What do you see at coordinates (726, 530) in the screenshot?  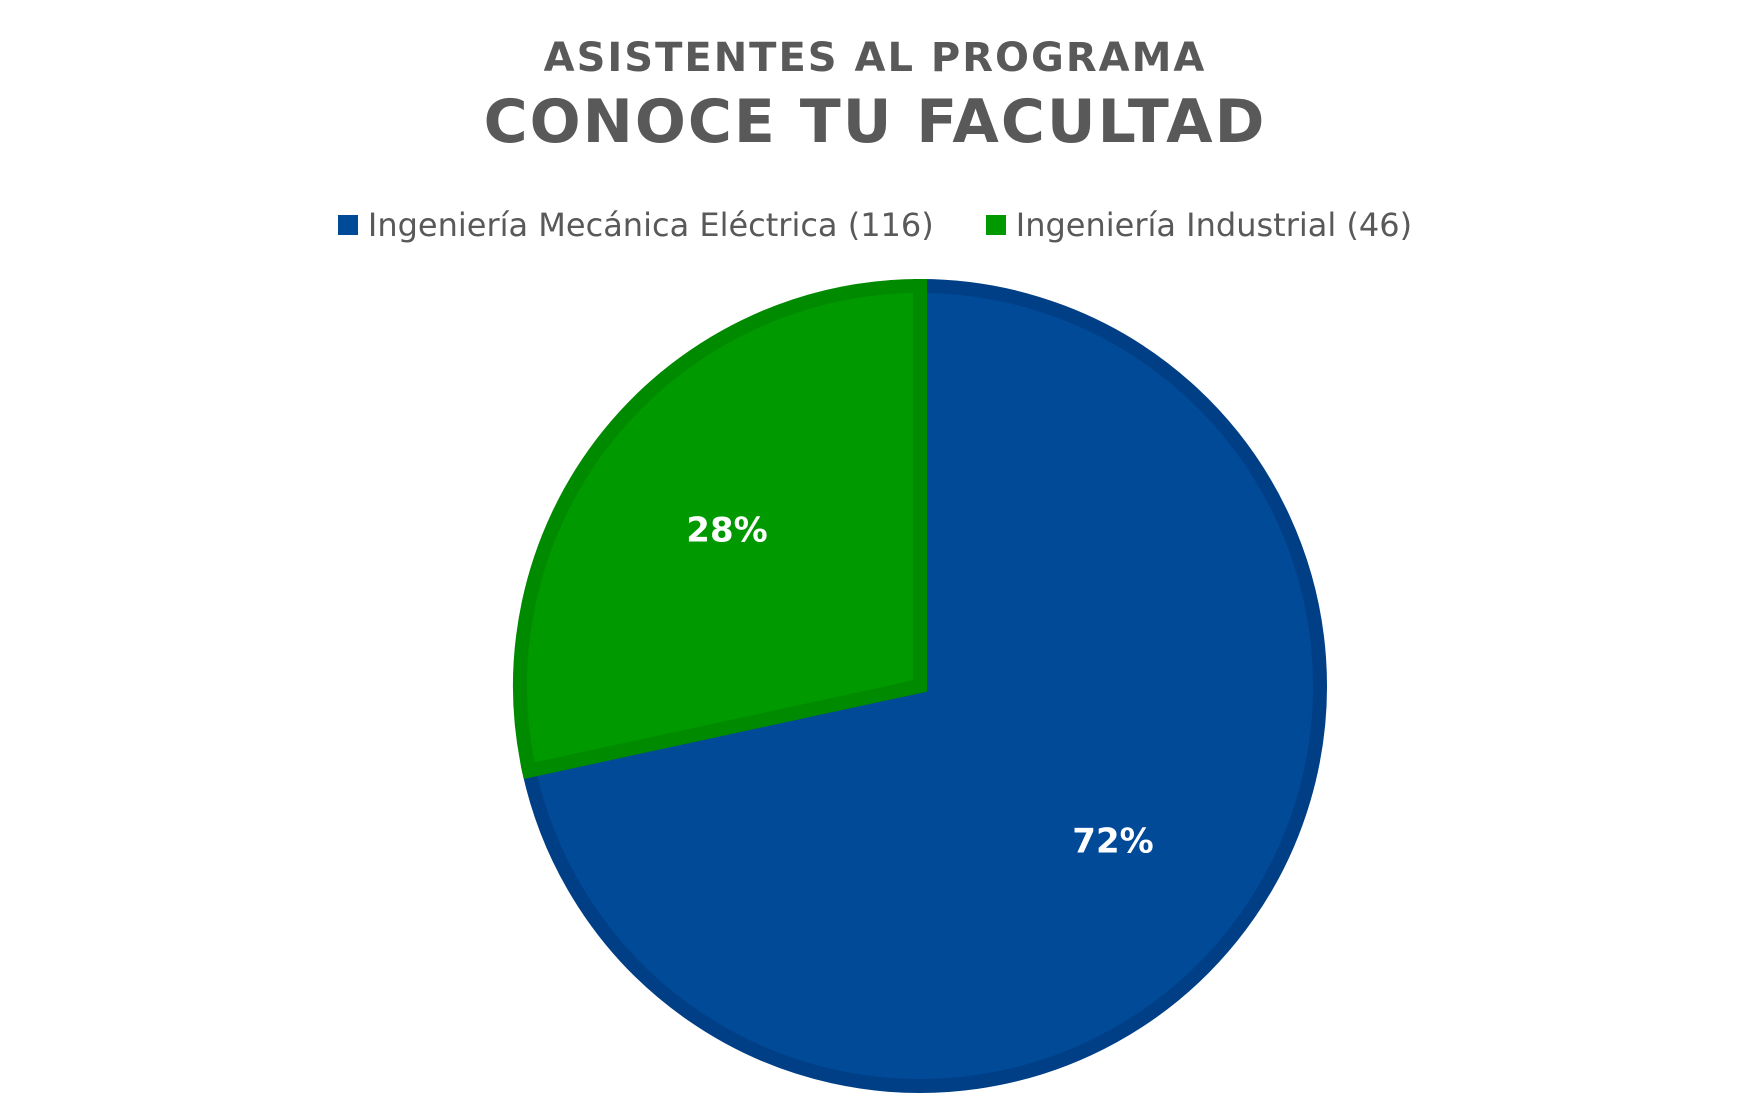 I see `data-label-industrial: 28%` at bounding box center [726, 530].